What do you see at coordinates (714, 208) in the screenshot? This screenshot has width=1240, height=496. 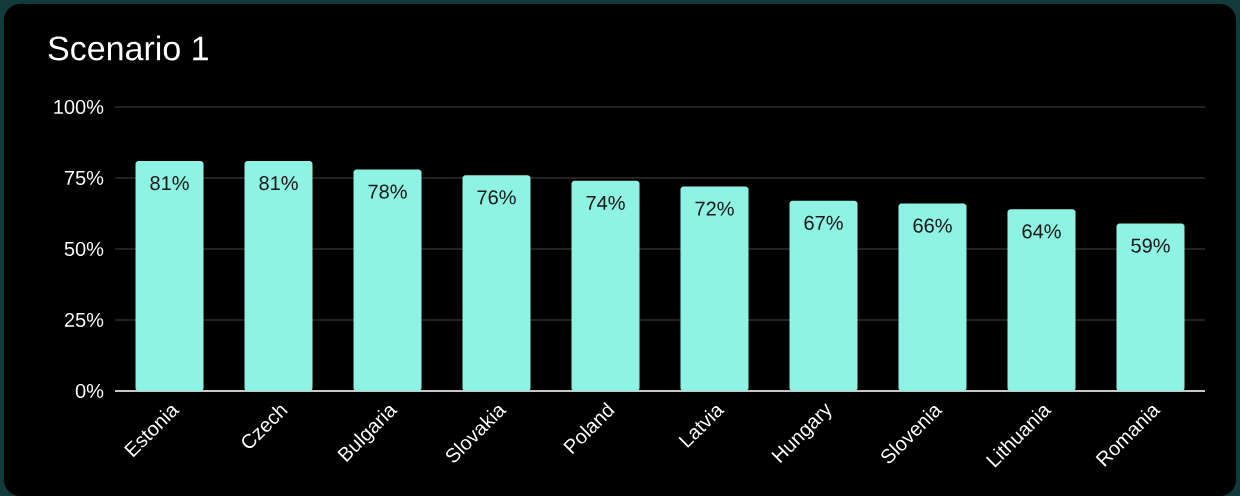 I see `data-label: 72%` at bounding box center [714, 208].